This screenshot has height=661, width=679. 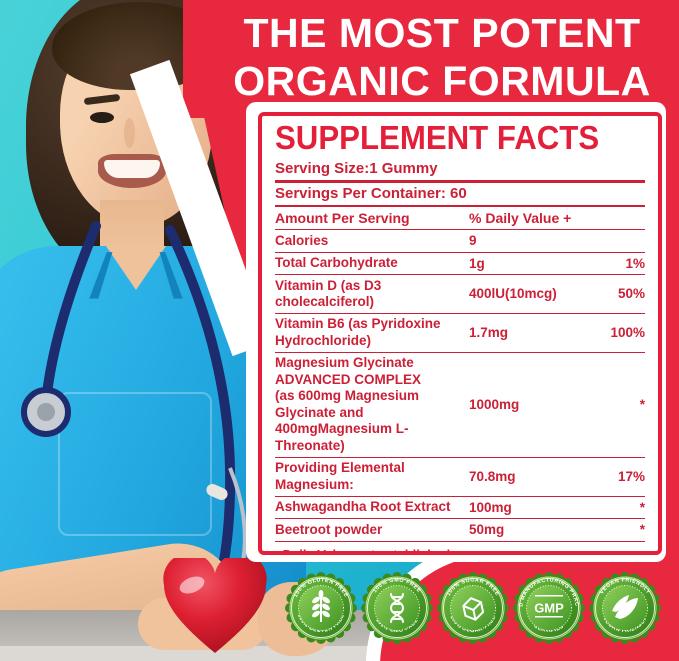 I want to click on red-background, so click(x=431, y=59).